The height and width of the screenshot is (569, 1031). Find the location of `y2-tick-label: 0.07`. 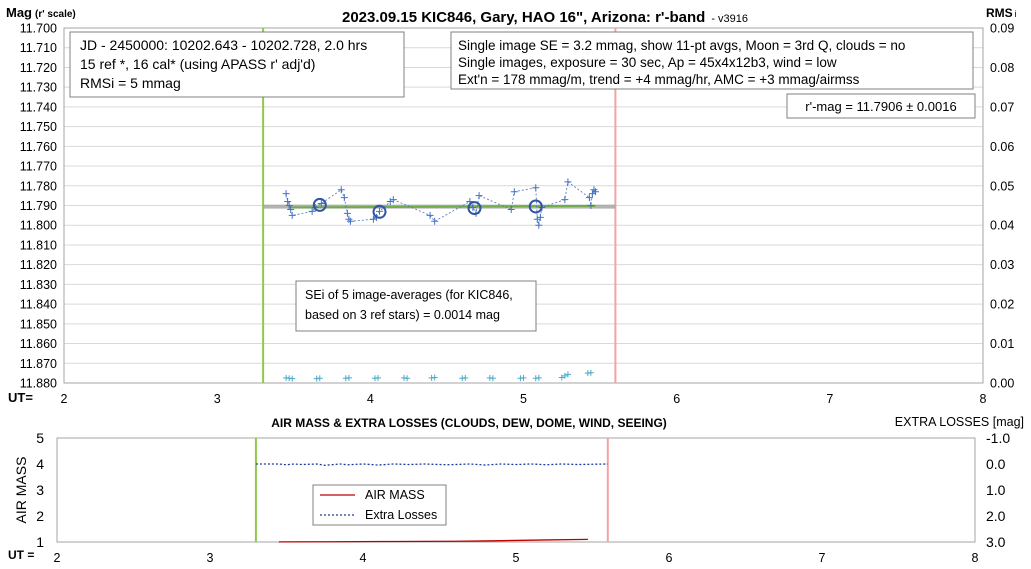

y2-tick-label: 0.07 is located at coordinates (1002, 107).